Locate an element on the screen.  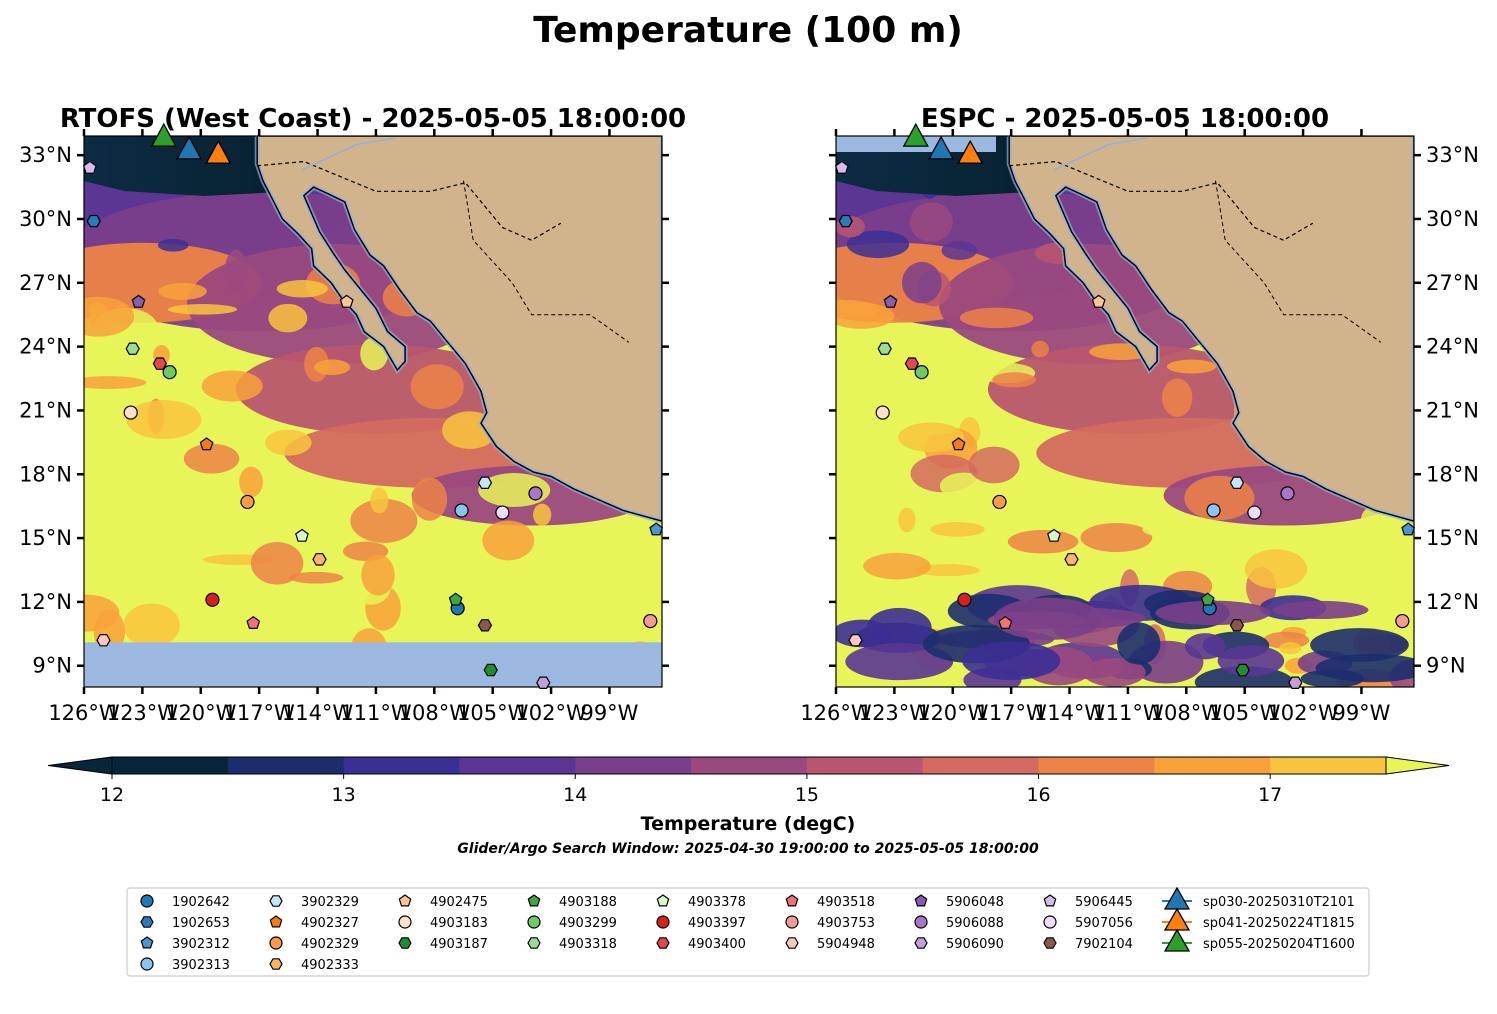
lon-tick-label: 114°W is located at coordinates (318, 713).